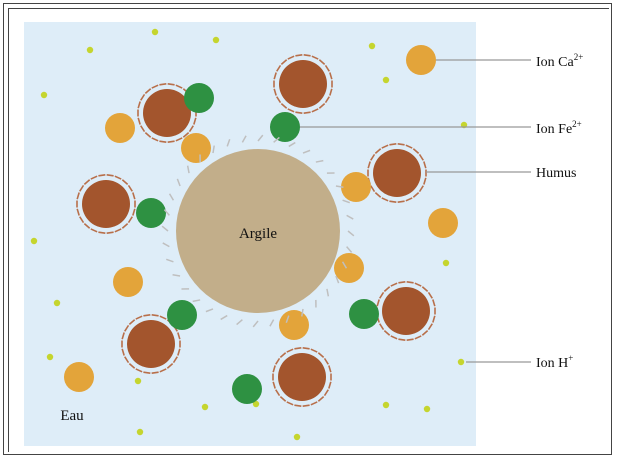  What do you see at coordinates (559, 128) in the screenshot?
I see `legend-fe-label: Ion Fe2+` at bounding box center [559, 128].